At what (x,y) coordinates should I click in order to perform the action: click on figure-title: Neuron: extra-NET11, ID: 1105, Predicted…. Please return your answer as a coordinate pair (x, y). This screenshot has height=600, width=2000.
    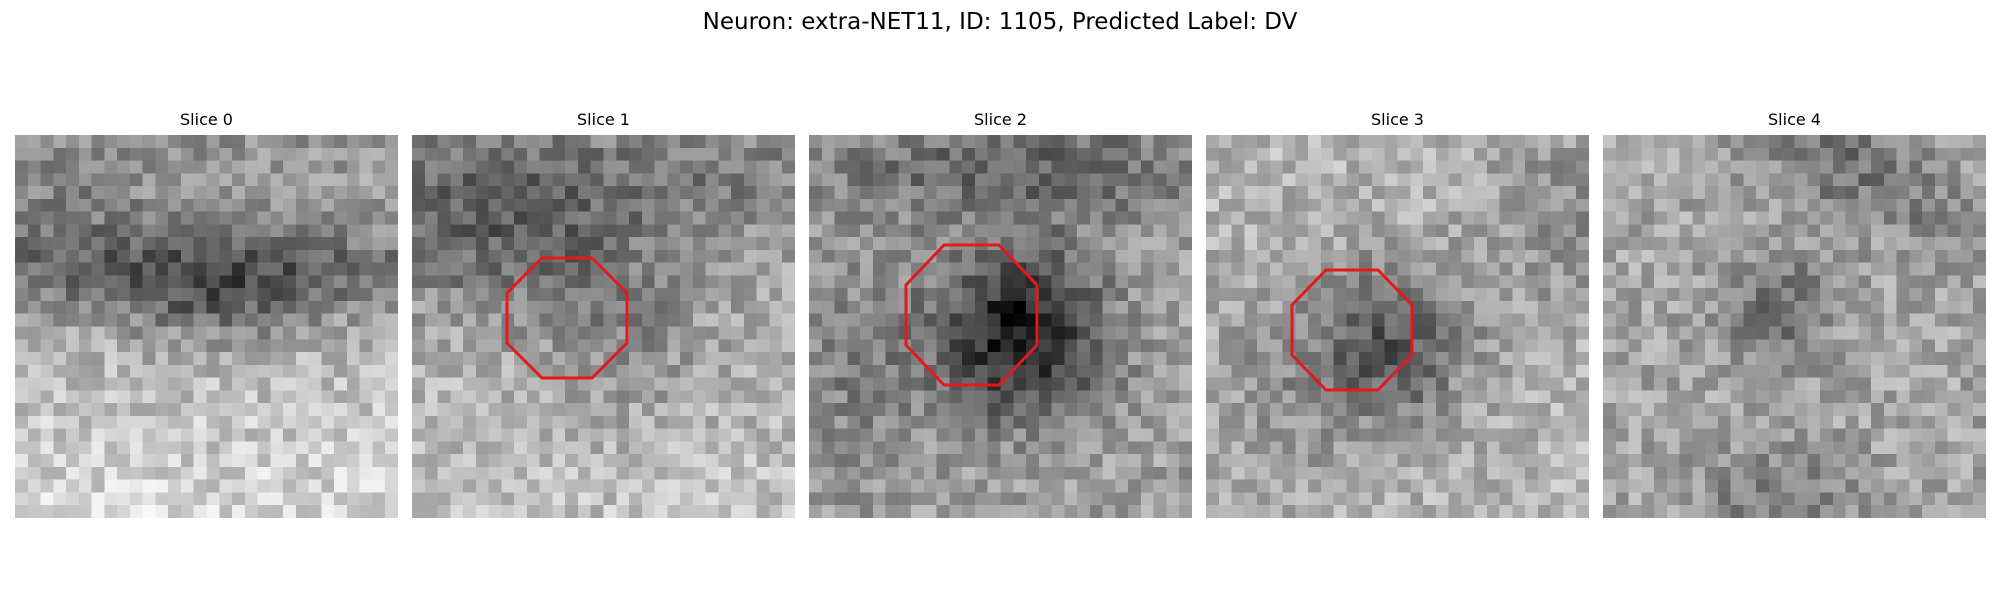
    Looking at the image, I should click on (1000, 22).